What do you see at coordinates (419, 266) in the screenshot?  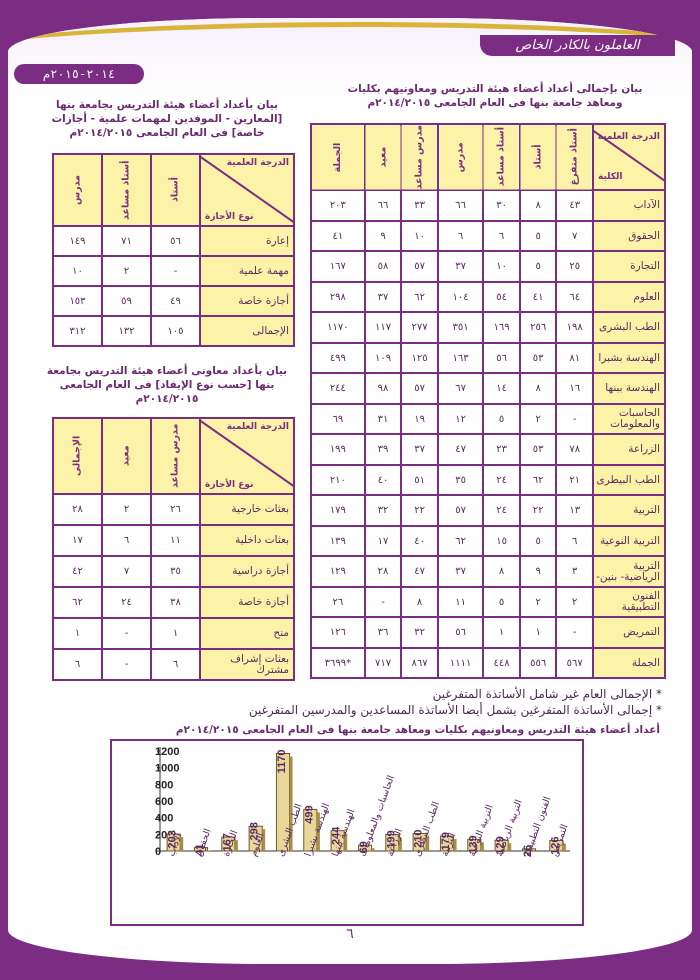 I see `table-cell: ٥٧` at bounding box center [419, 266].